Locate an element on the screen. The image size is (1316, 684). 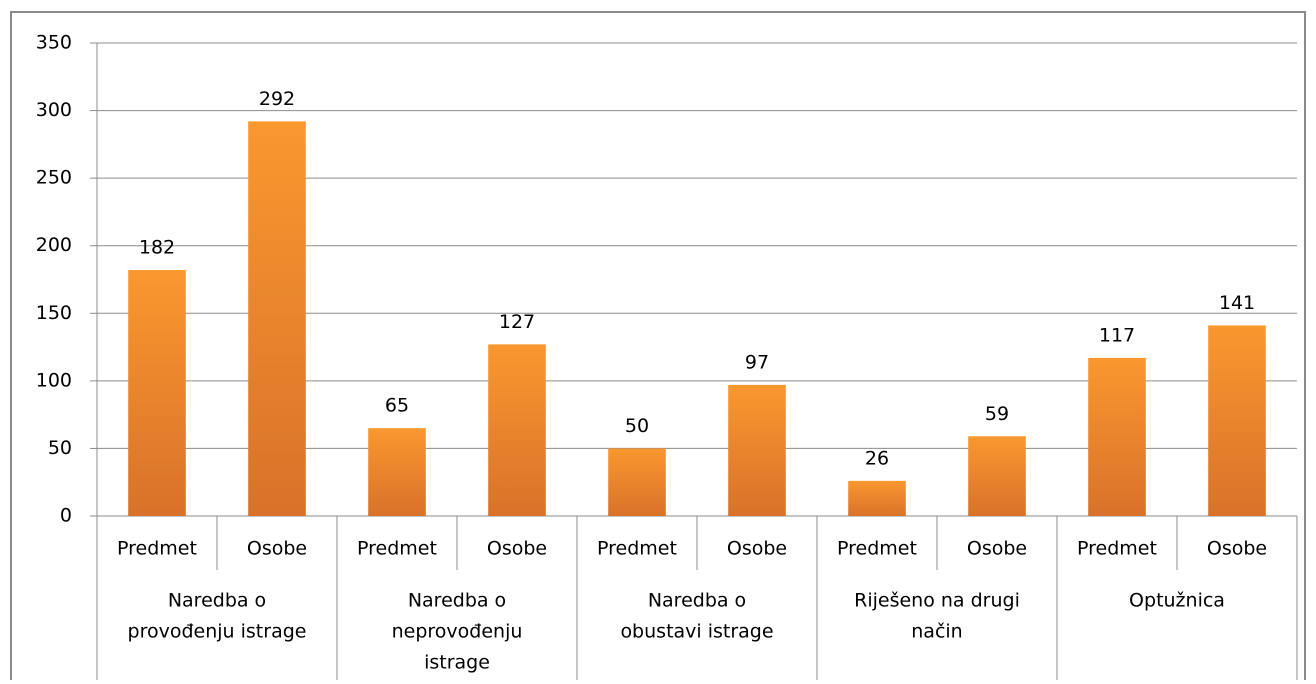
value-label: 50 is located at coordinates (637, 426).